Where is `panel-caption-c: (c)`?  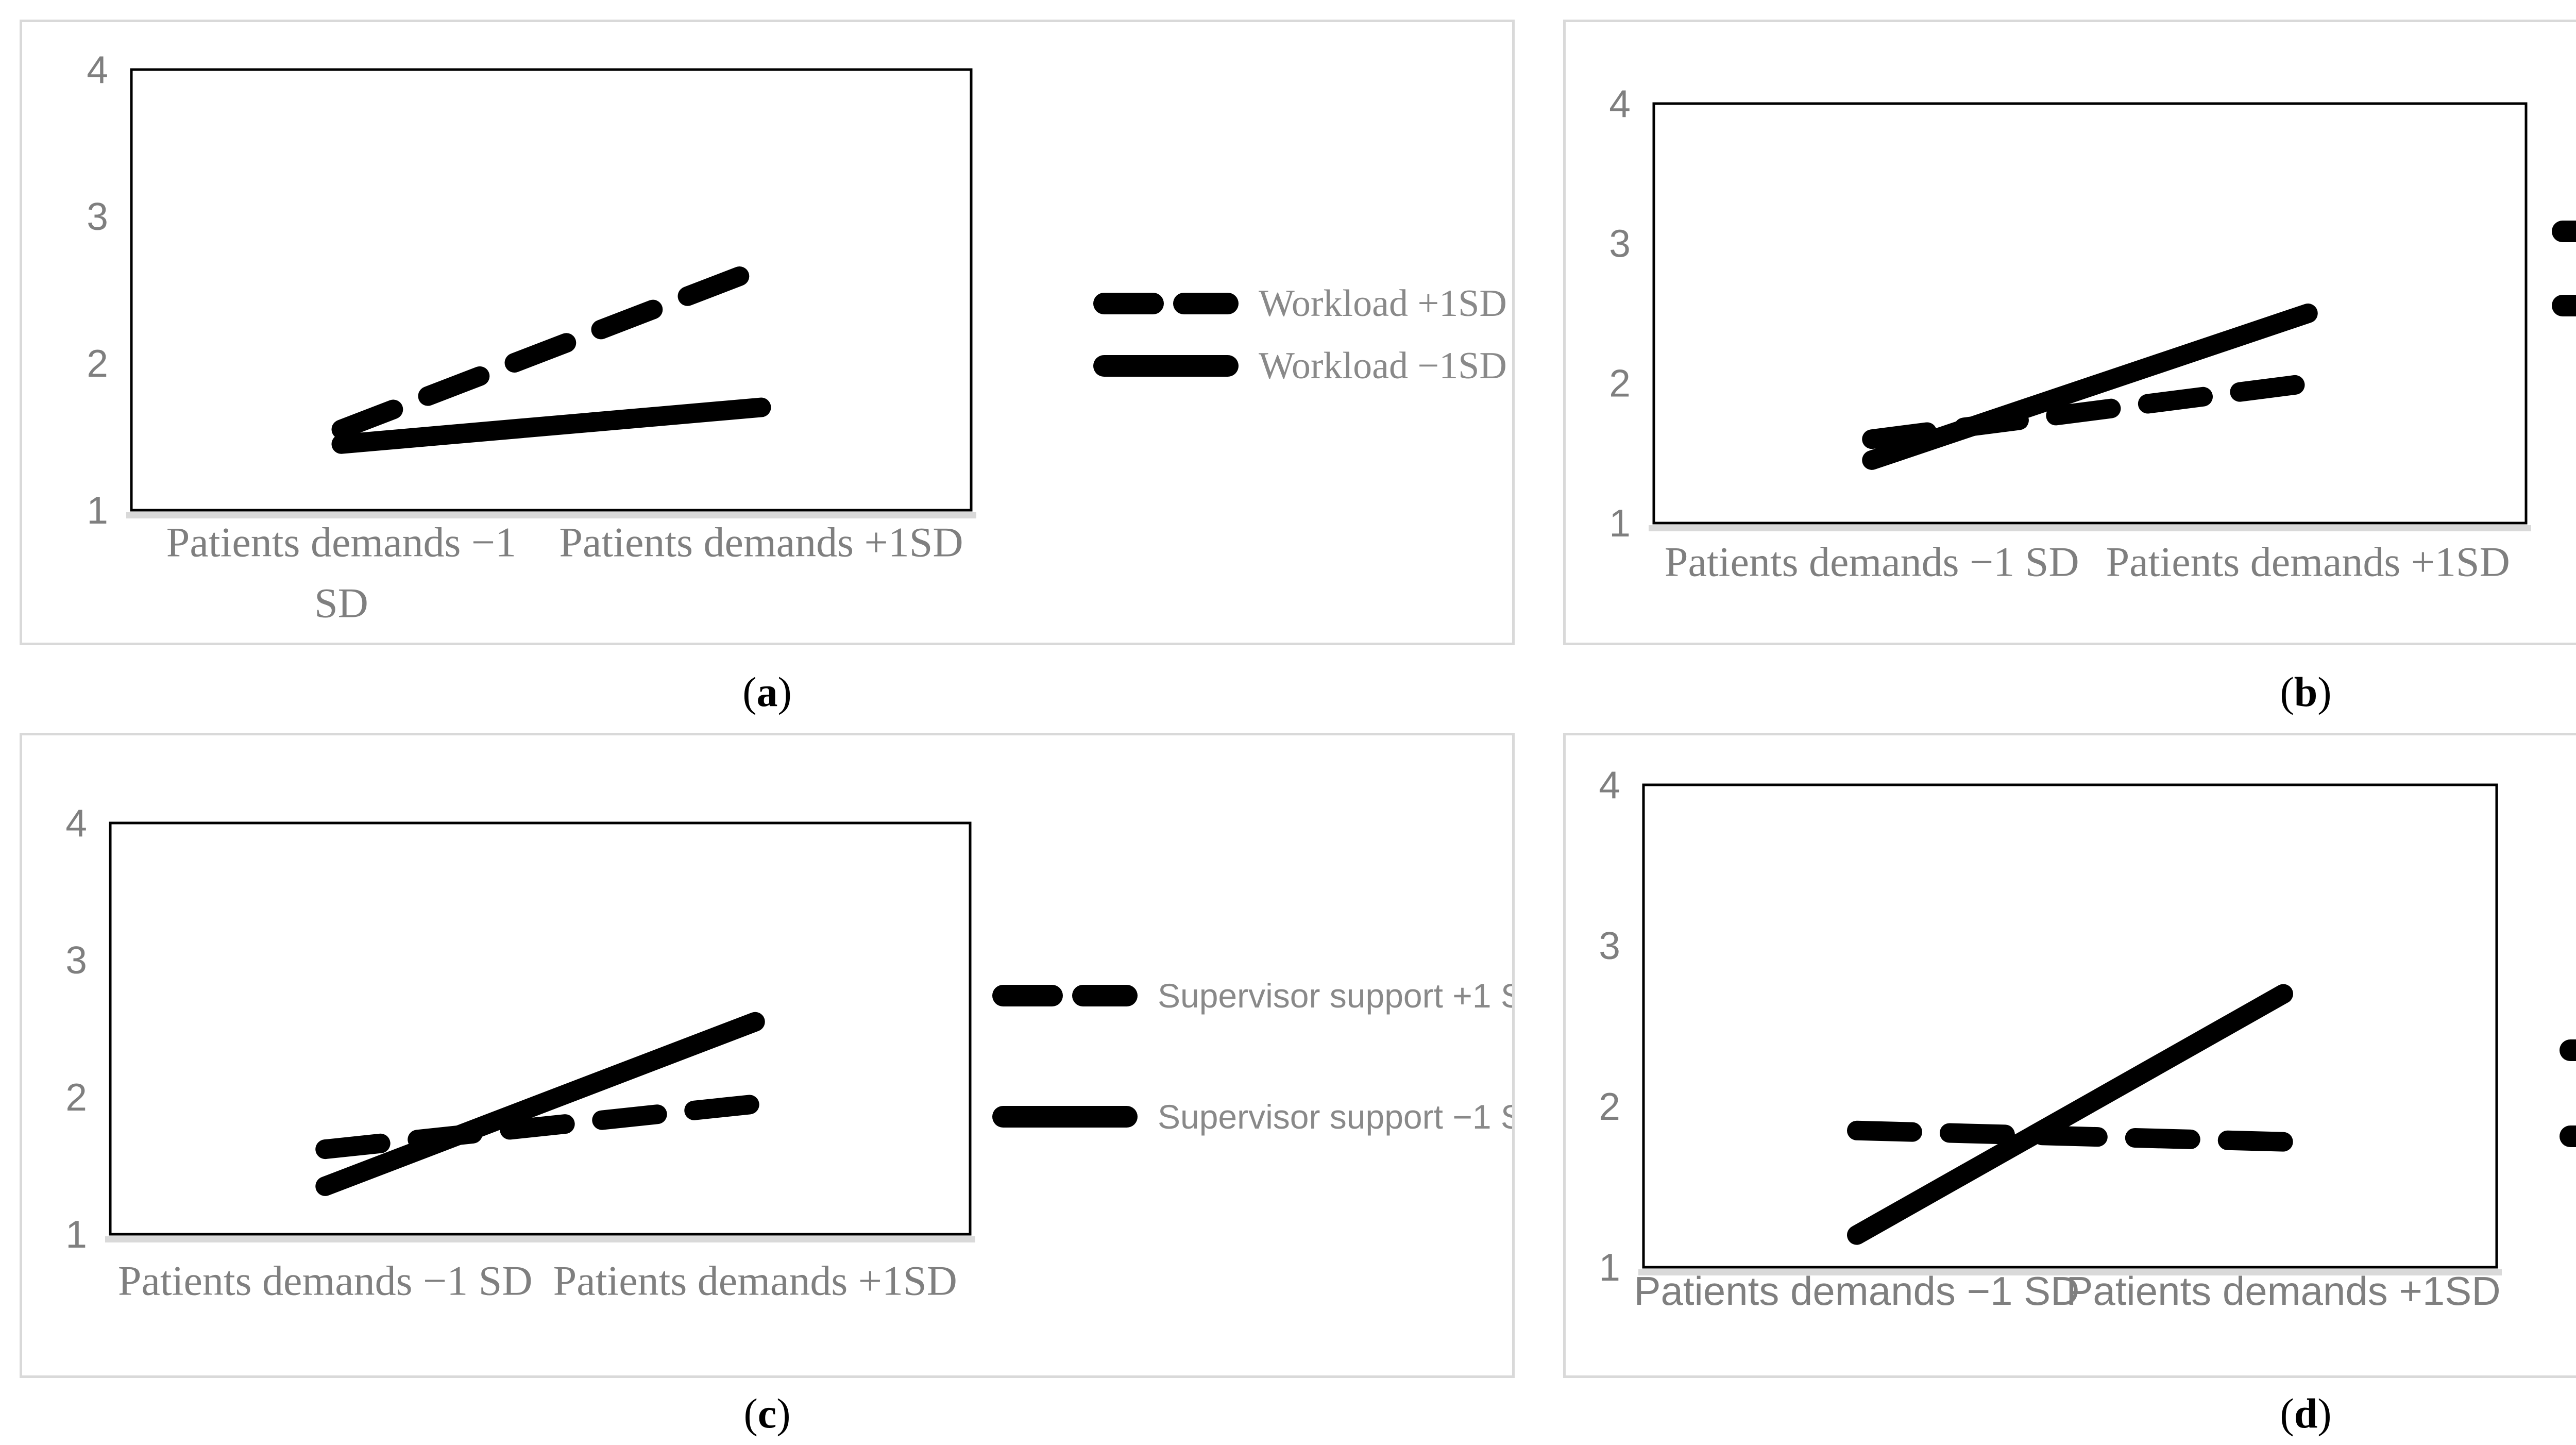
panel-caption-c: (c) is located at coordinates (767, 1413).